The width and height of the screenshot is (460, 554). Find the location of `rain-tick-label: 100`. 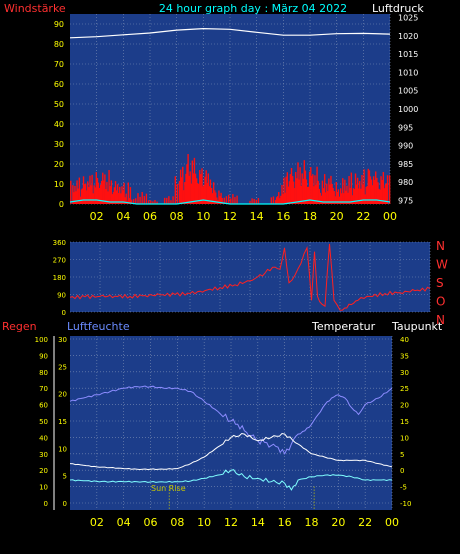

rain-tick-label: 100 is located at coordinates (41, 340).